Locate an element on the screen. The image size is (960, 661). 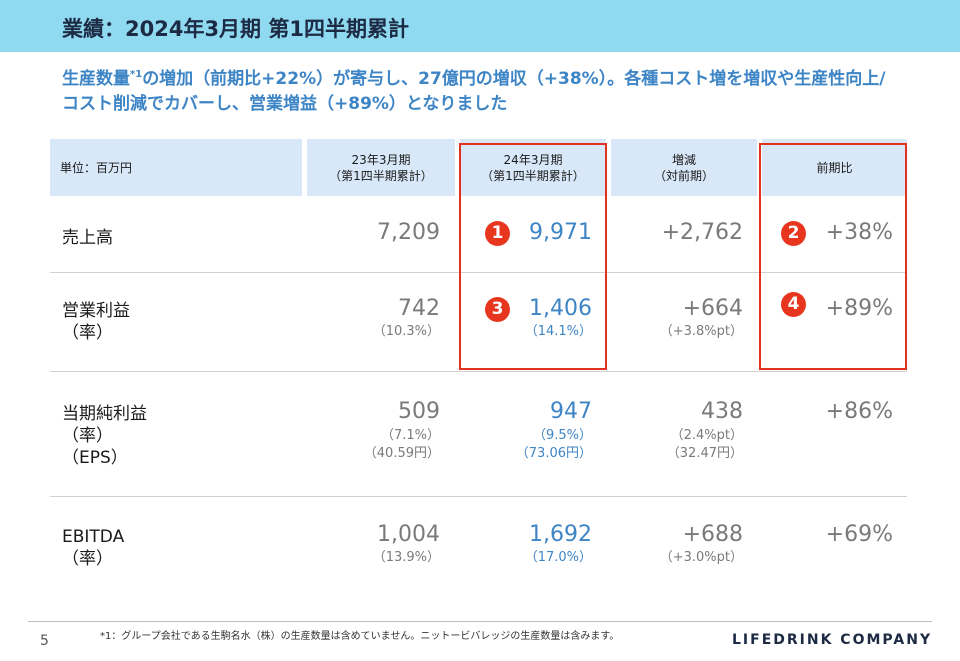
net-income-prev-eps: （40.59円） is located at coordinates (401, 453).